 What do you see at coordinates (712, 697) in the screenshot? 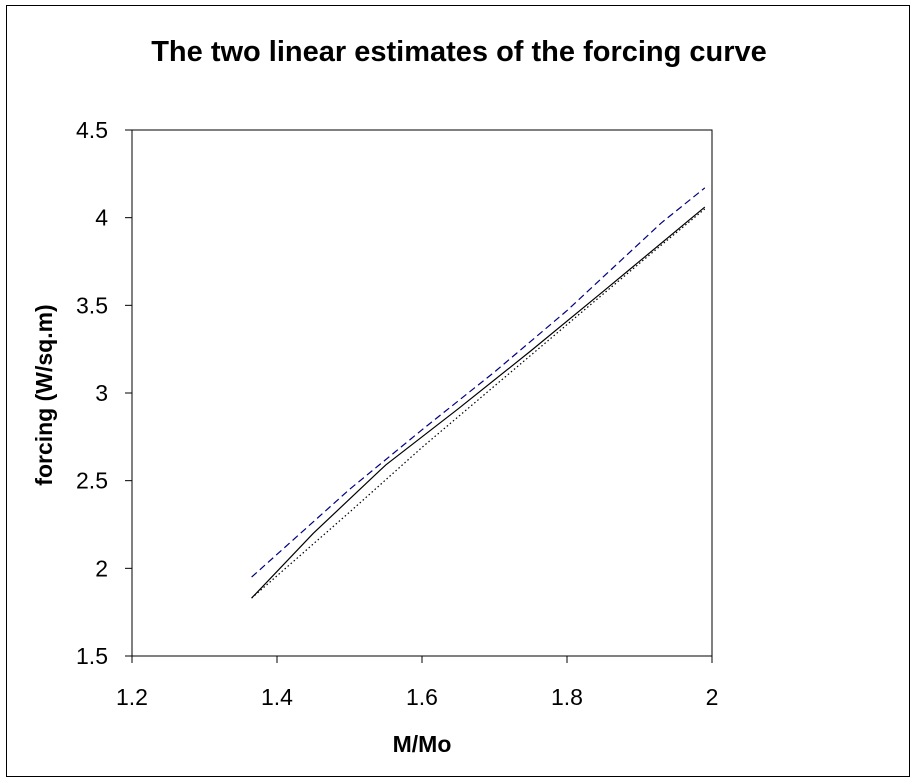
I see `x-tick-label: 2` at bounding box center [712, 697].